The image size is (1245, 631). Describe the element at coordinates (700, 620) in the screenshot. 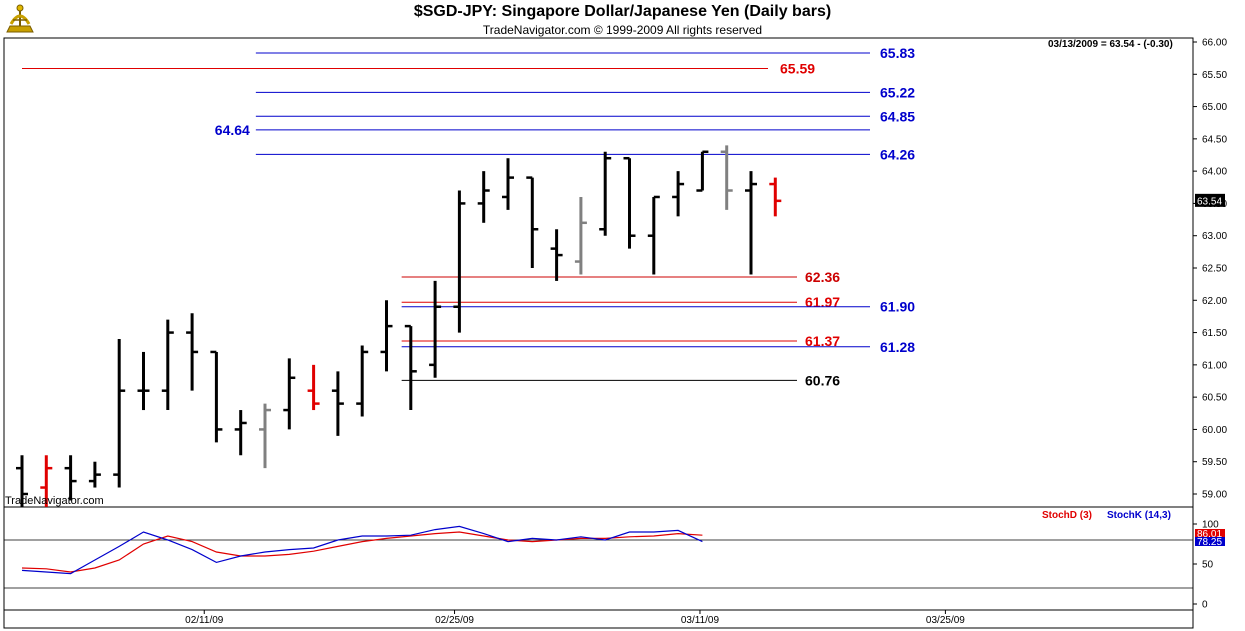

I see `date-tick-label: 03/11/09` at that location.